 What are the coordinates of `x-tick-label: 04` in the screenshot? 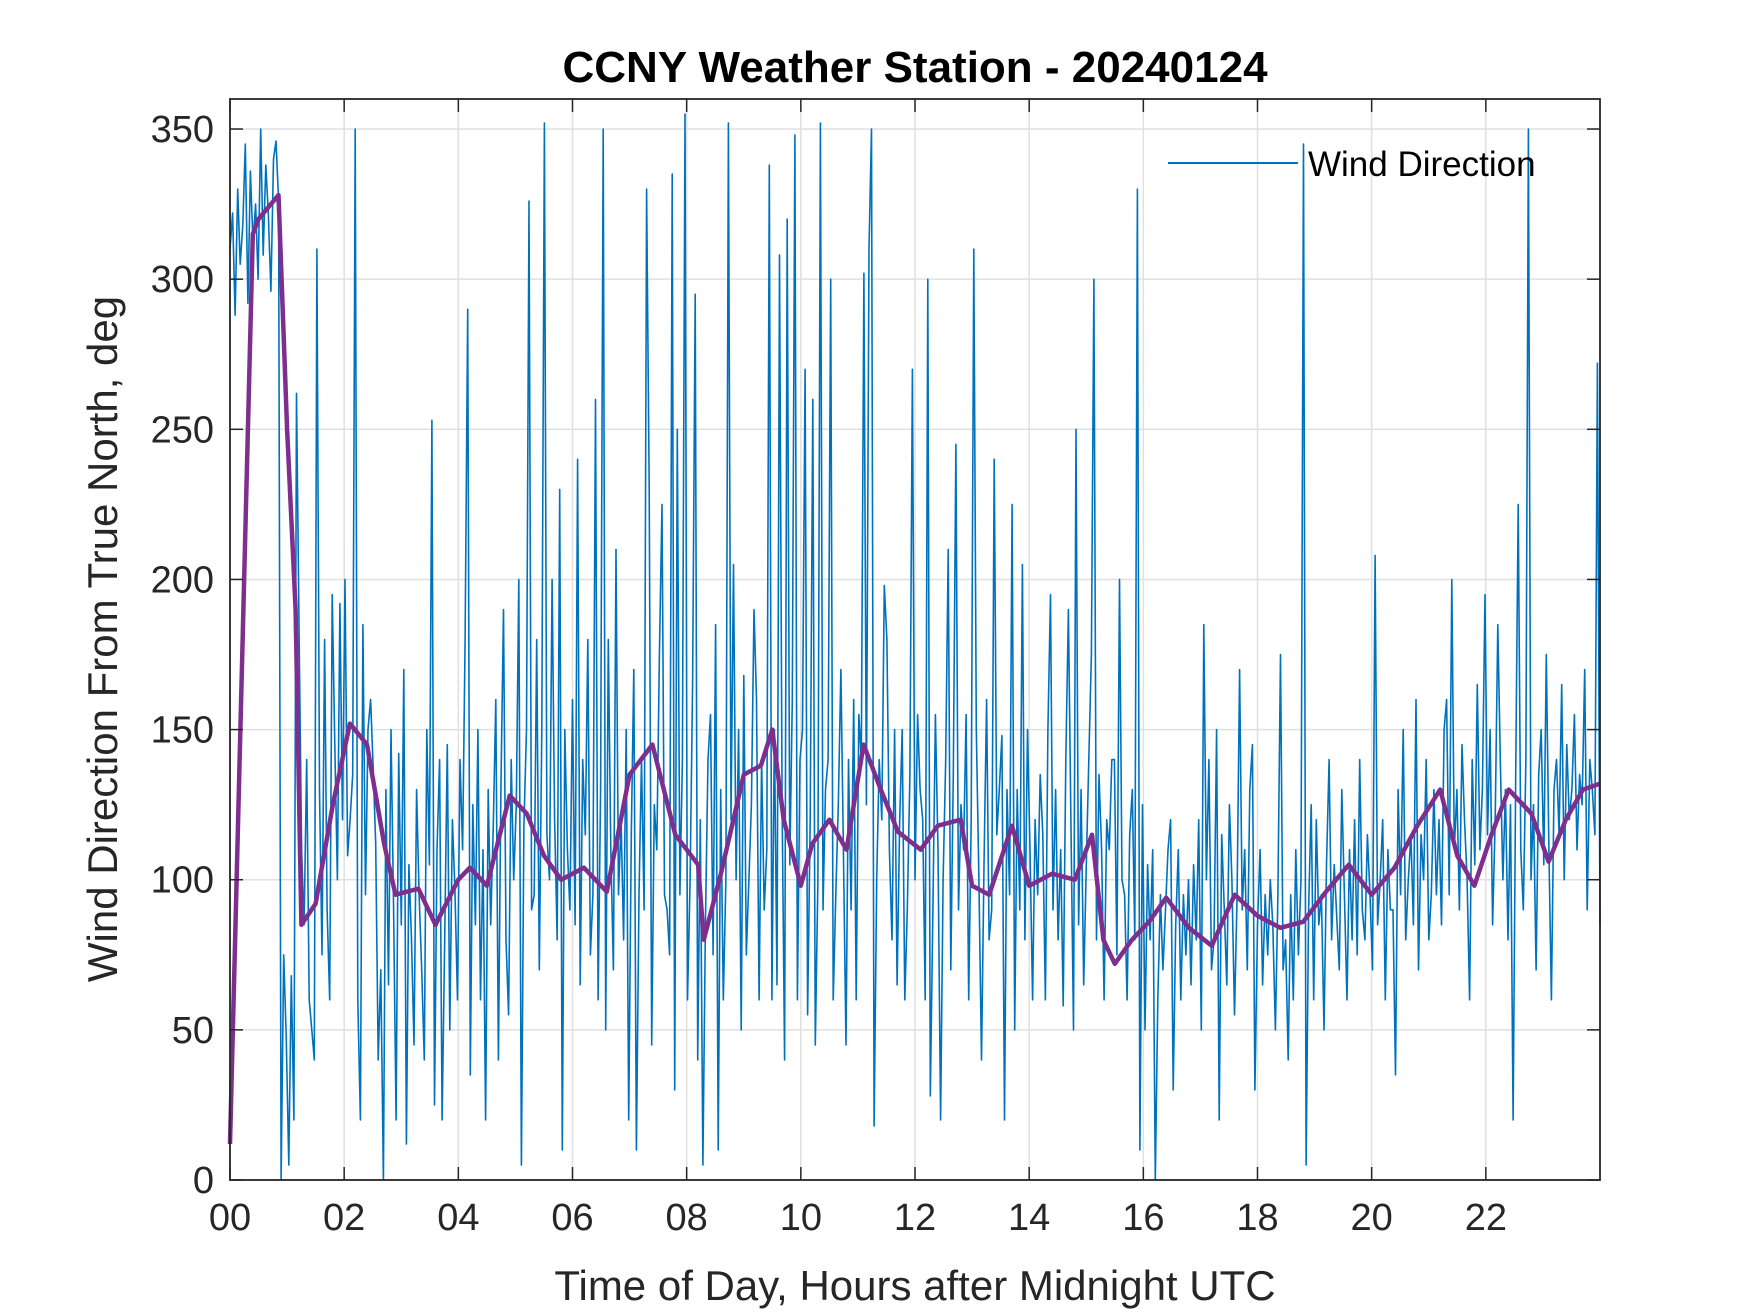 It's located at (458, 1218).